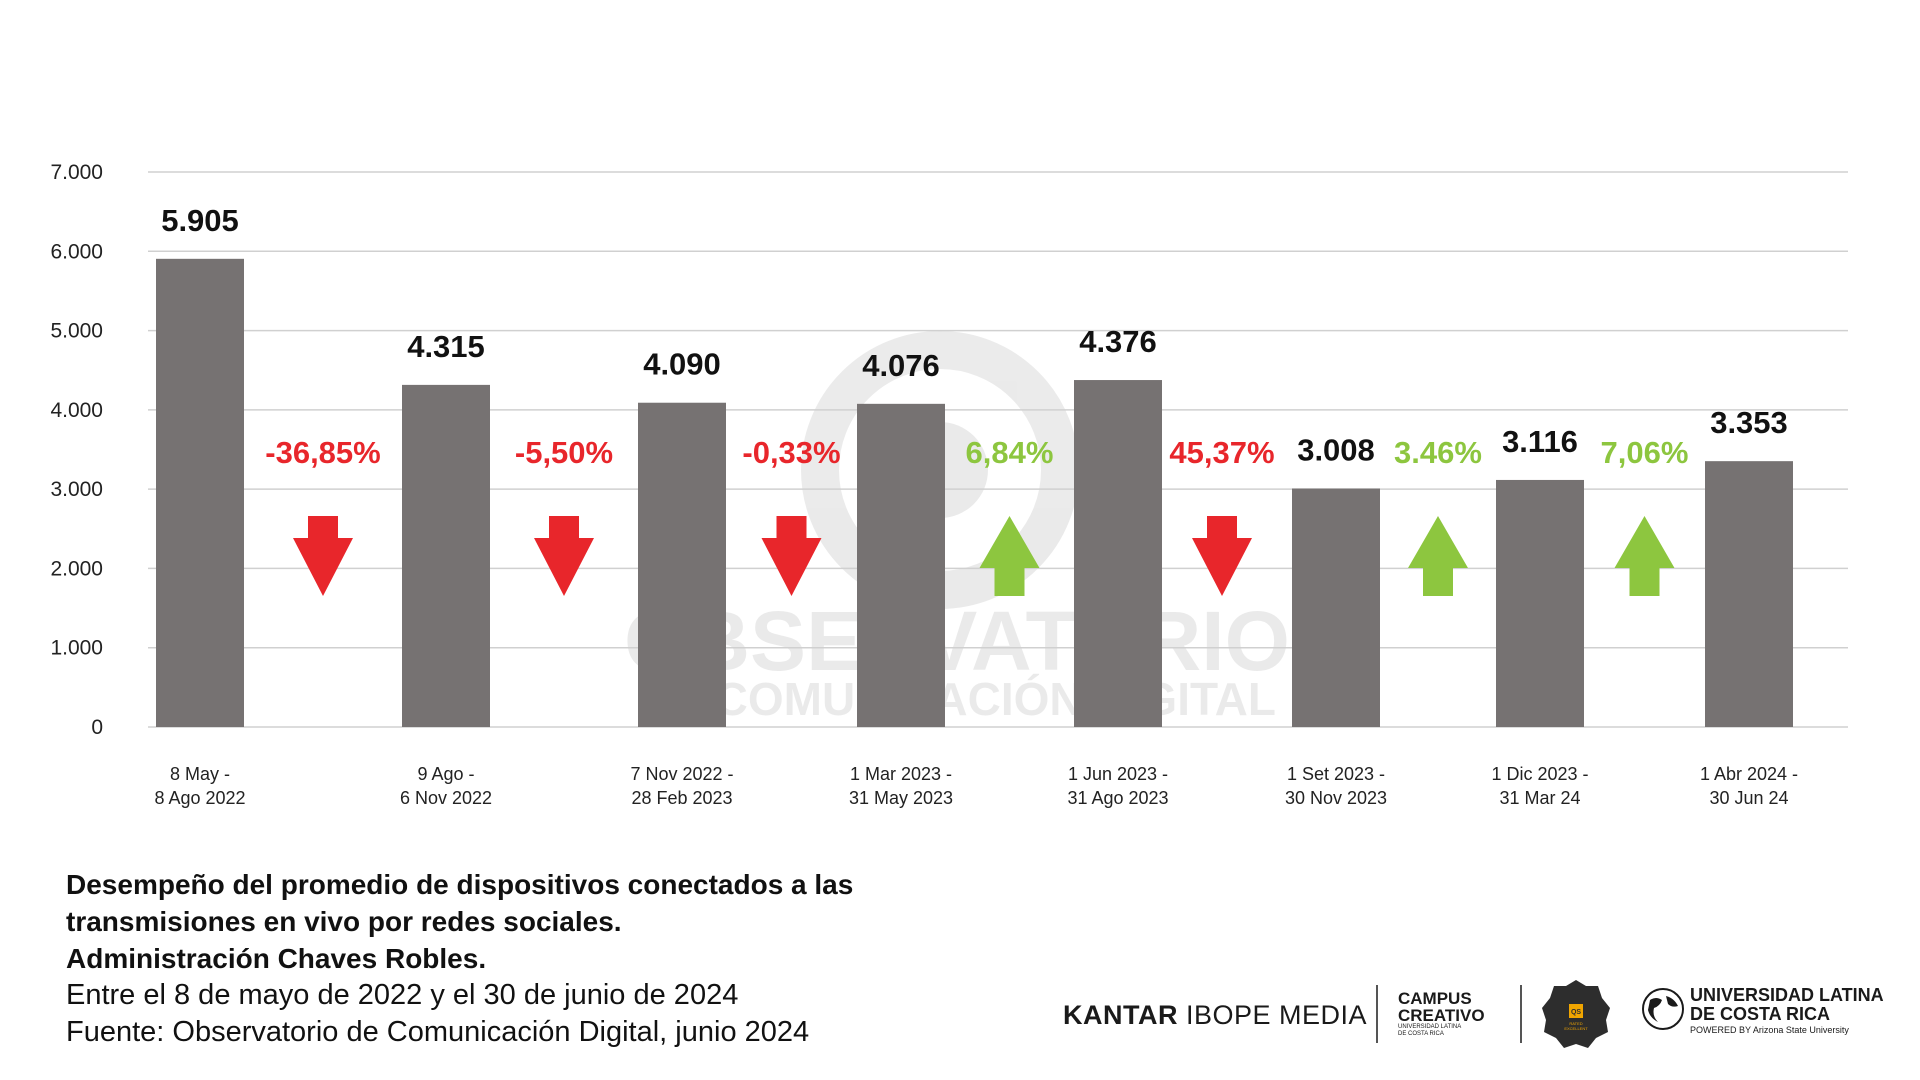  Describe the element at coordinates (957, 641) in the screenshot. I see `watermark-line-1: OBSERVATORIO` at that location.